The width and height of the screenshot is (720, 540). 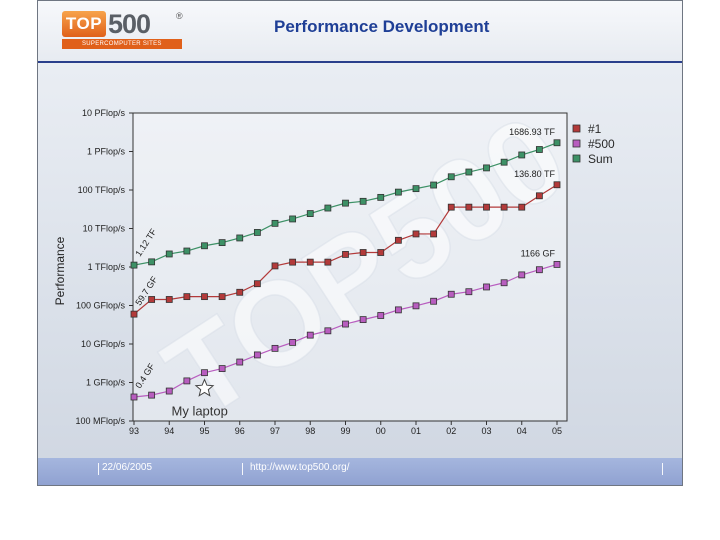 What do you see at coordinates (179, 16) in the screenshot?
I see `registered-mark: ®` at bounding box center [179, 16].